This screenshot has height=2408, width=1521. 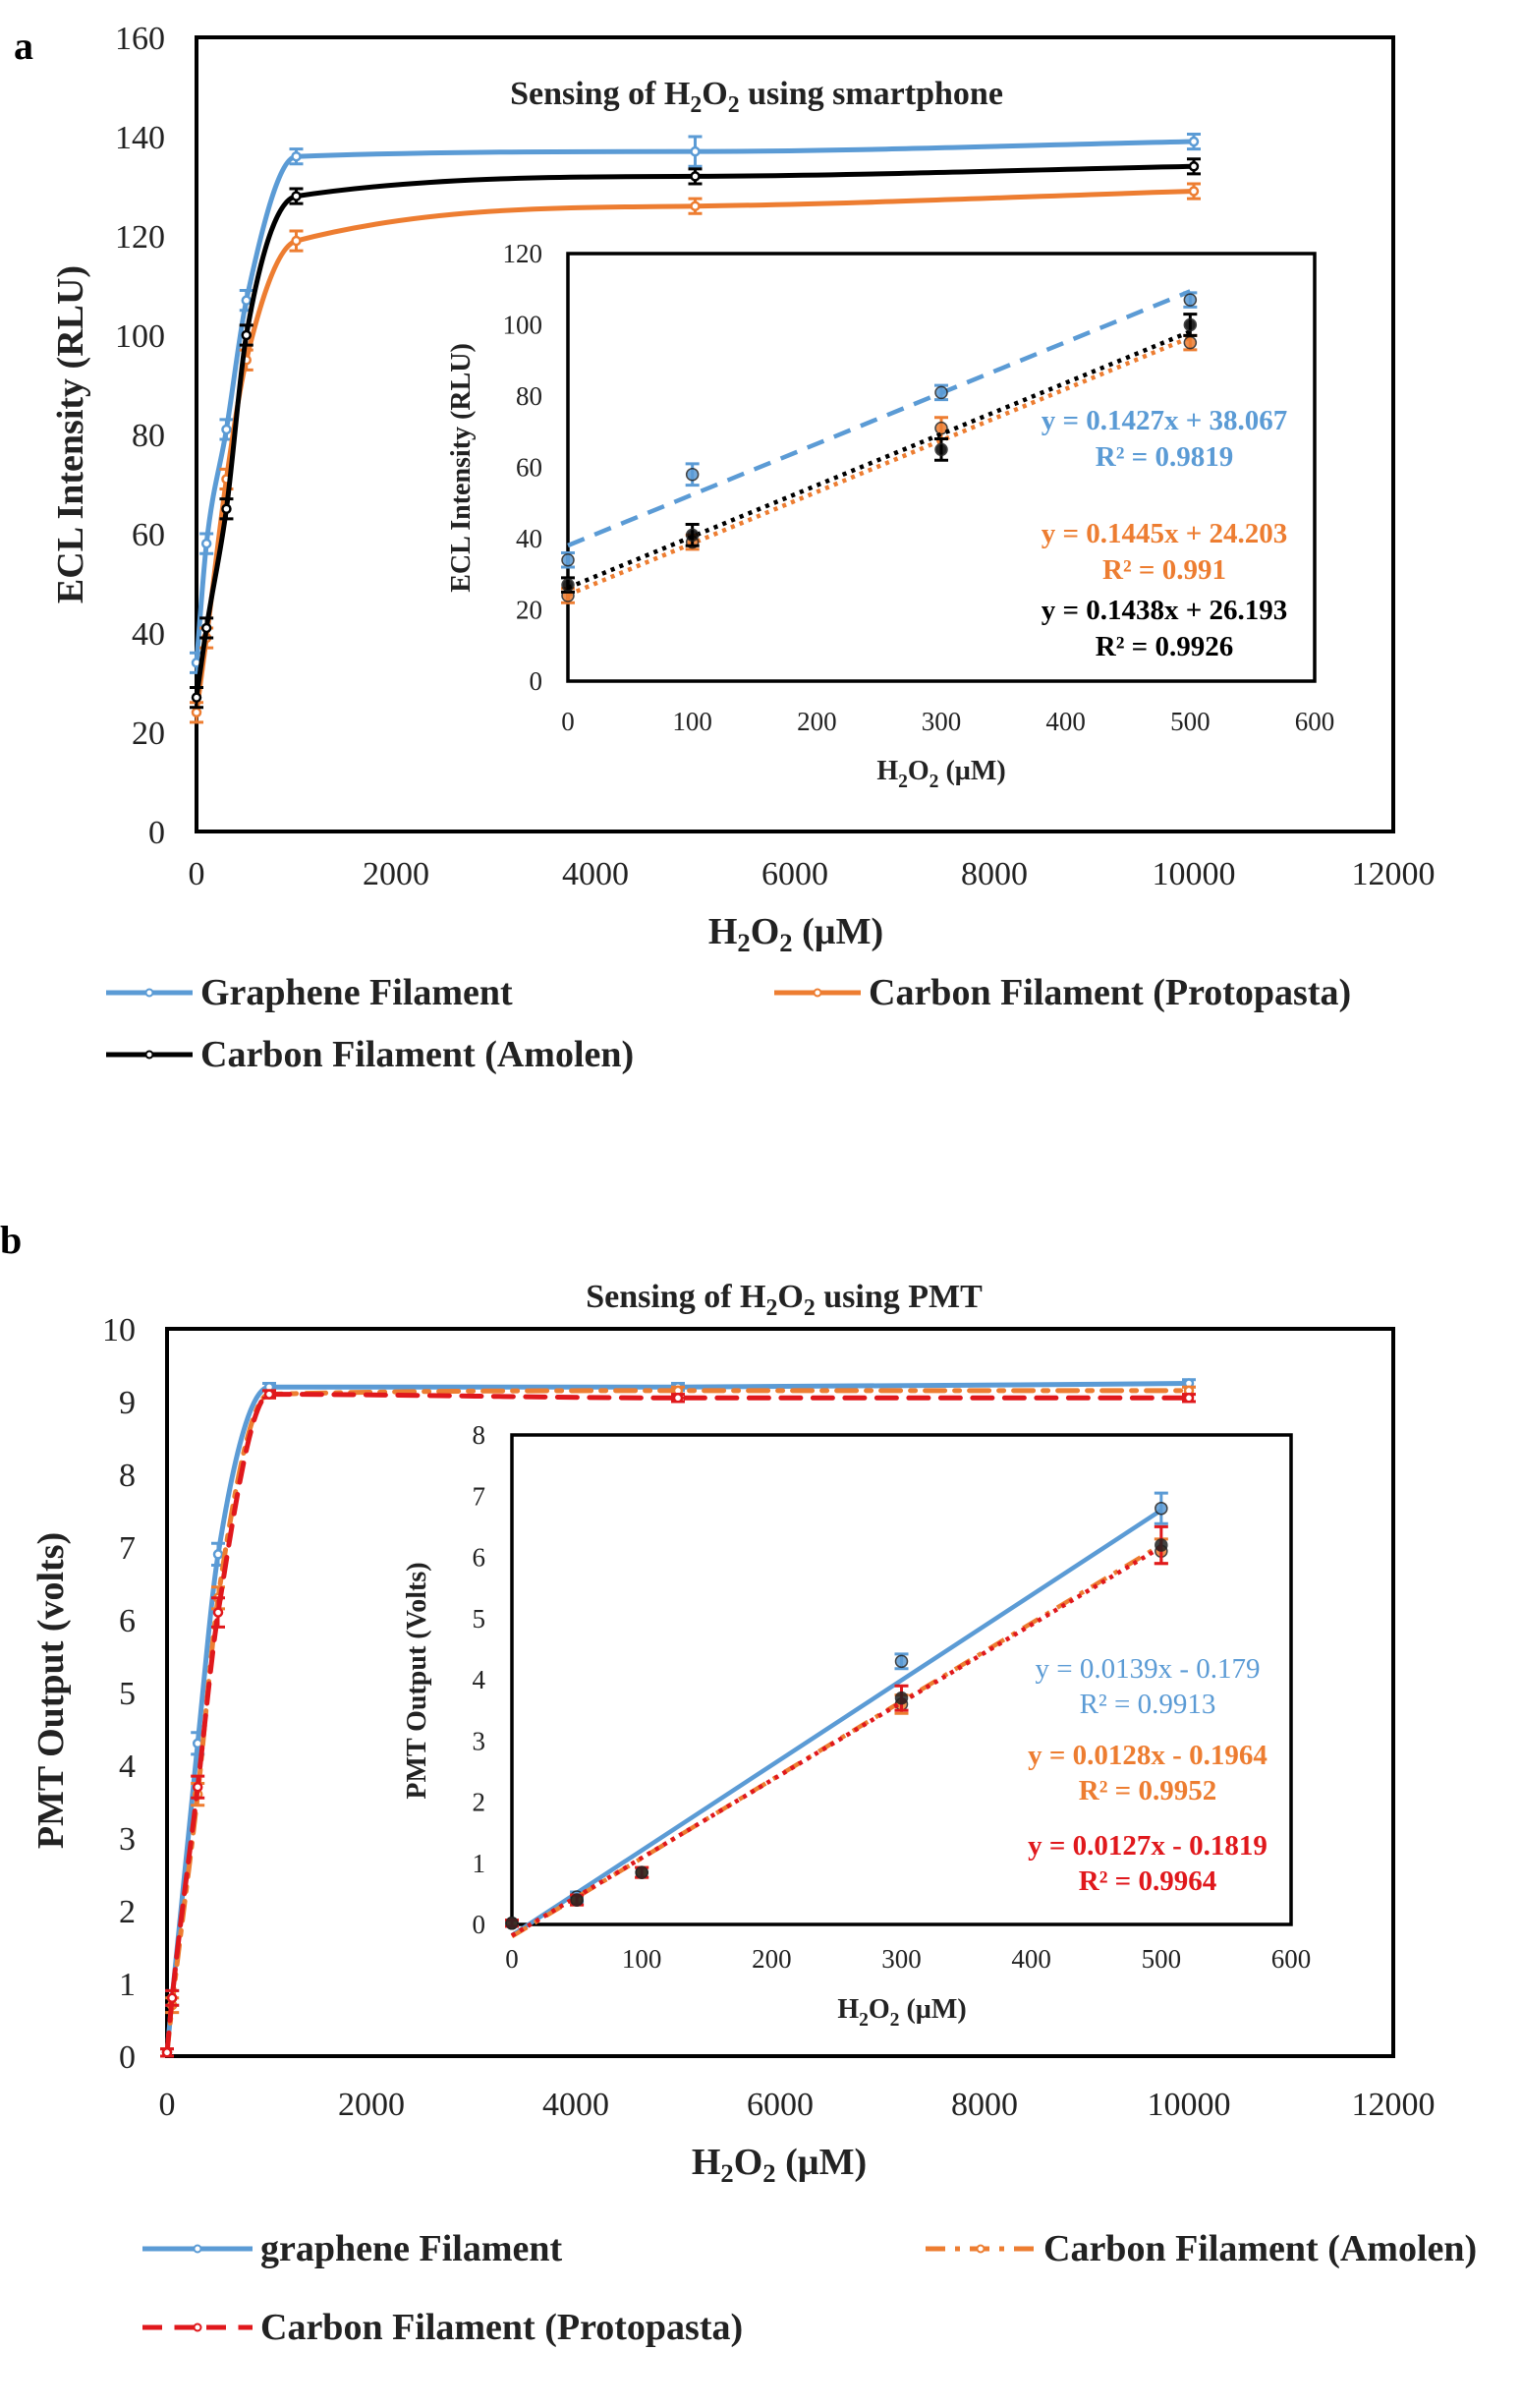 I want to click on inset-y-tick-label: 120, so click(x=523, y=253).